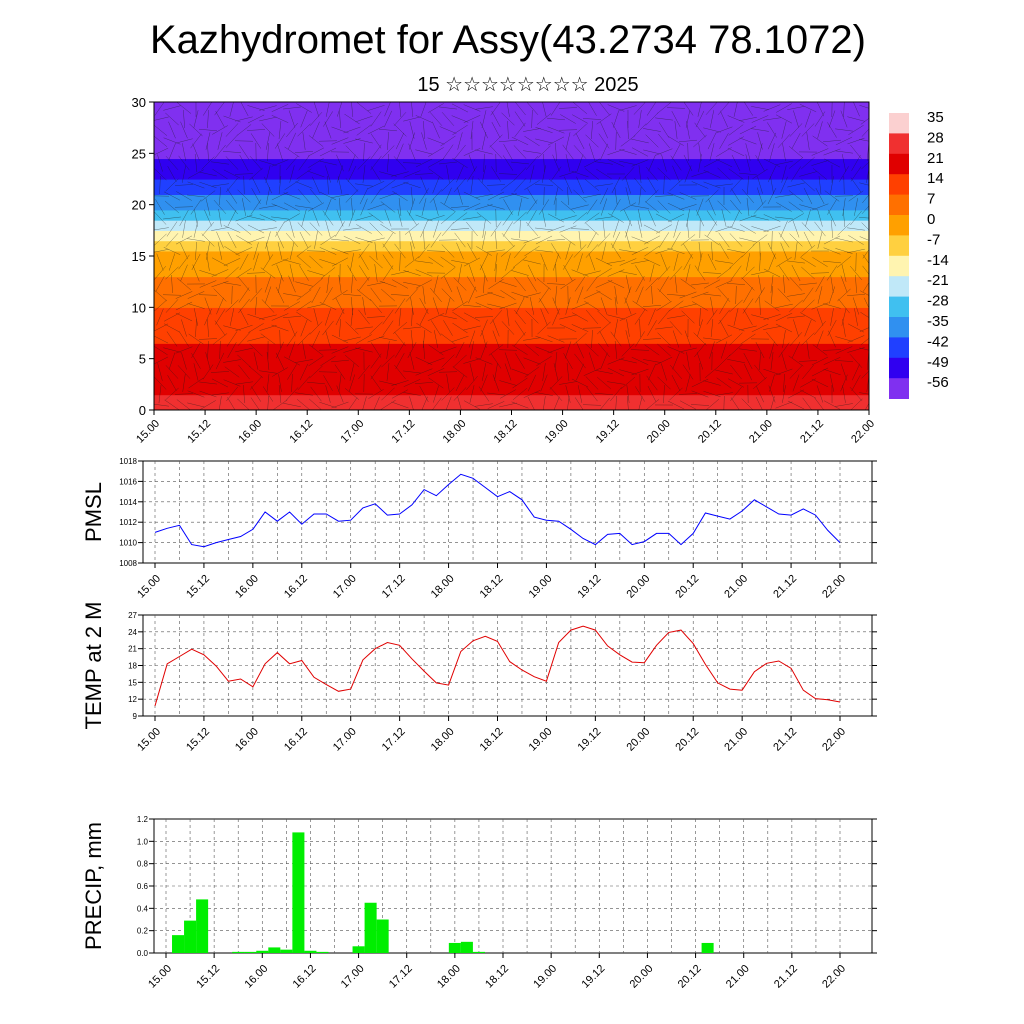 This screenshot has width=1024, height=1024. Describe the element at coordinates (142, 359) in the screenshot. I see `y-tick-label: 5` at that location.